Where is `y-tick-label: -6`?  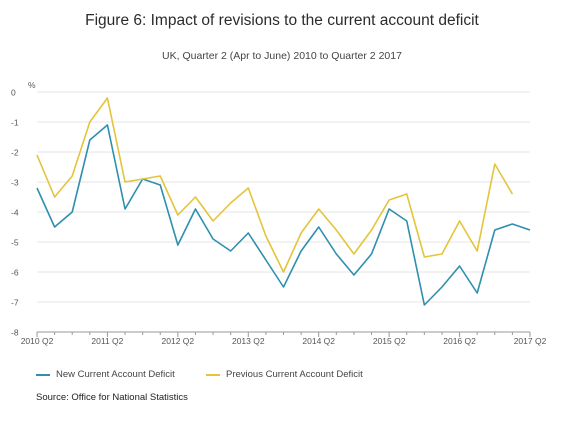 y-tick-label: -6 is located at coordinates (15, 273).